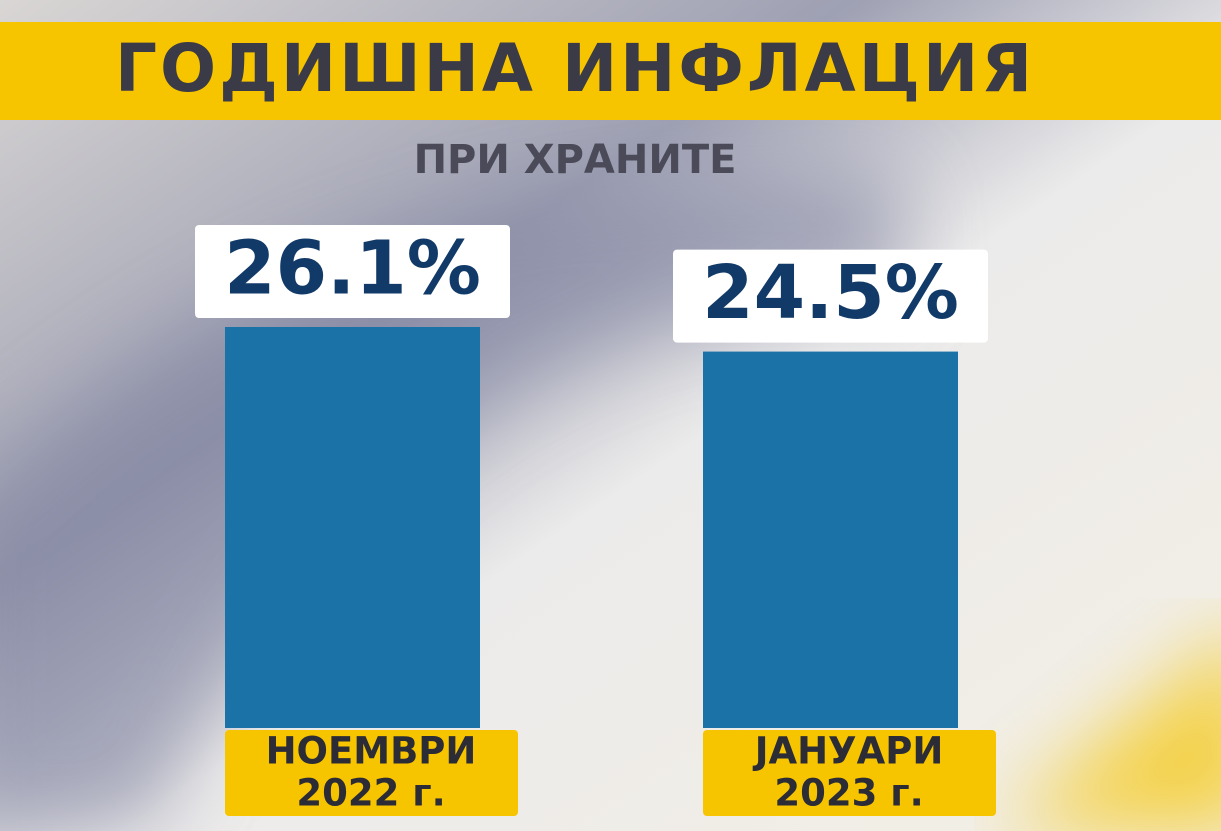 The width and height of the screenshot is (1221, 831). I want to click on chart-subtitle: ПРИ ХРАНИТЕ, so click(575, 160).